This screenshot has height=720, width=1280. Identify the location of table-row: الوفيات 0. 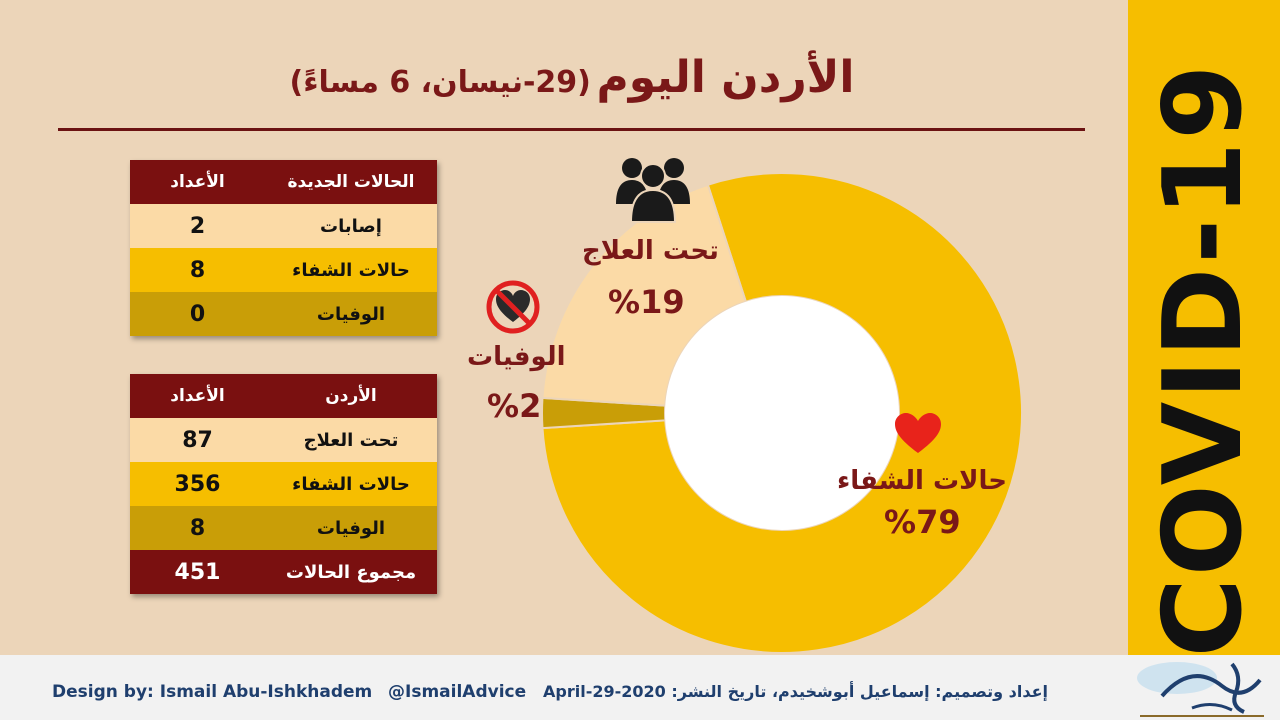
(283, 314).